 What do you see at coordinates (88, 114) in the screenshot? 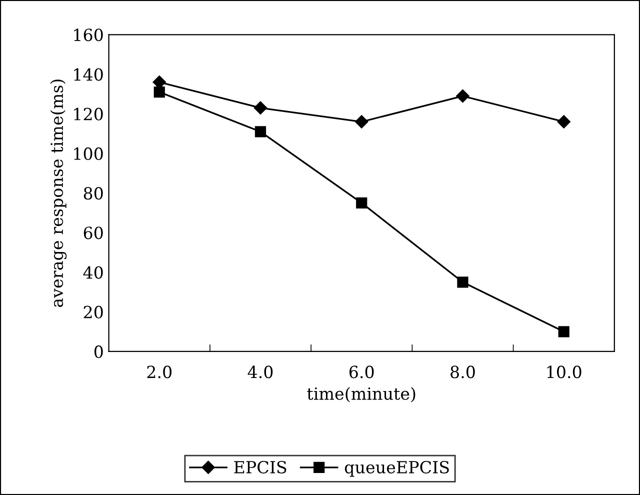
I see `y-tick-label: 120` at bounding box center [88, 114].